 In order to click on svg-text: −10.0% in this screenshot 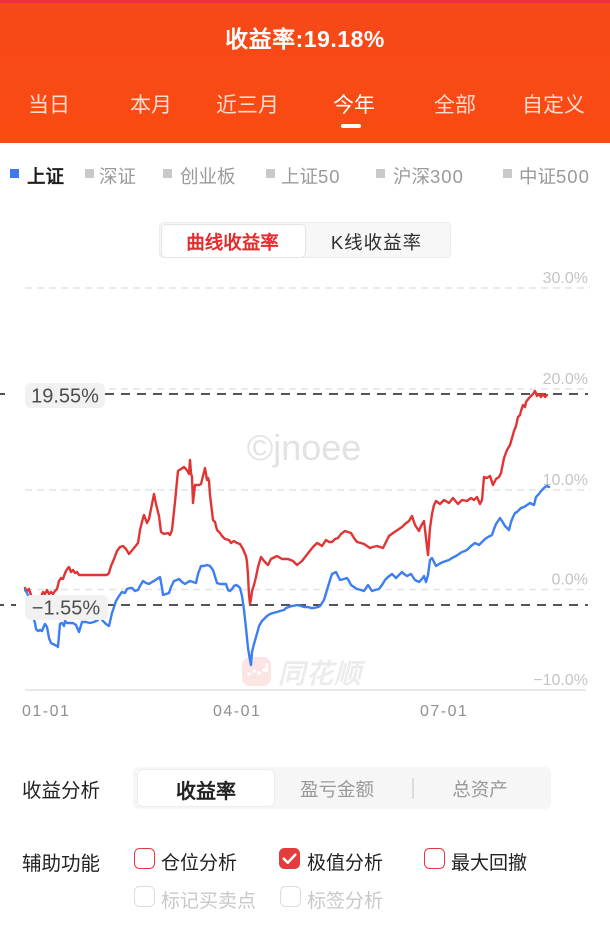, I will do `click(560, 680)`.